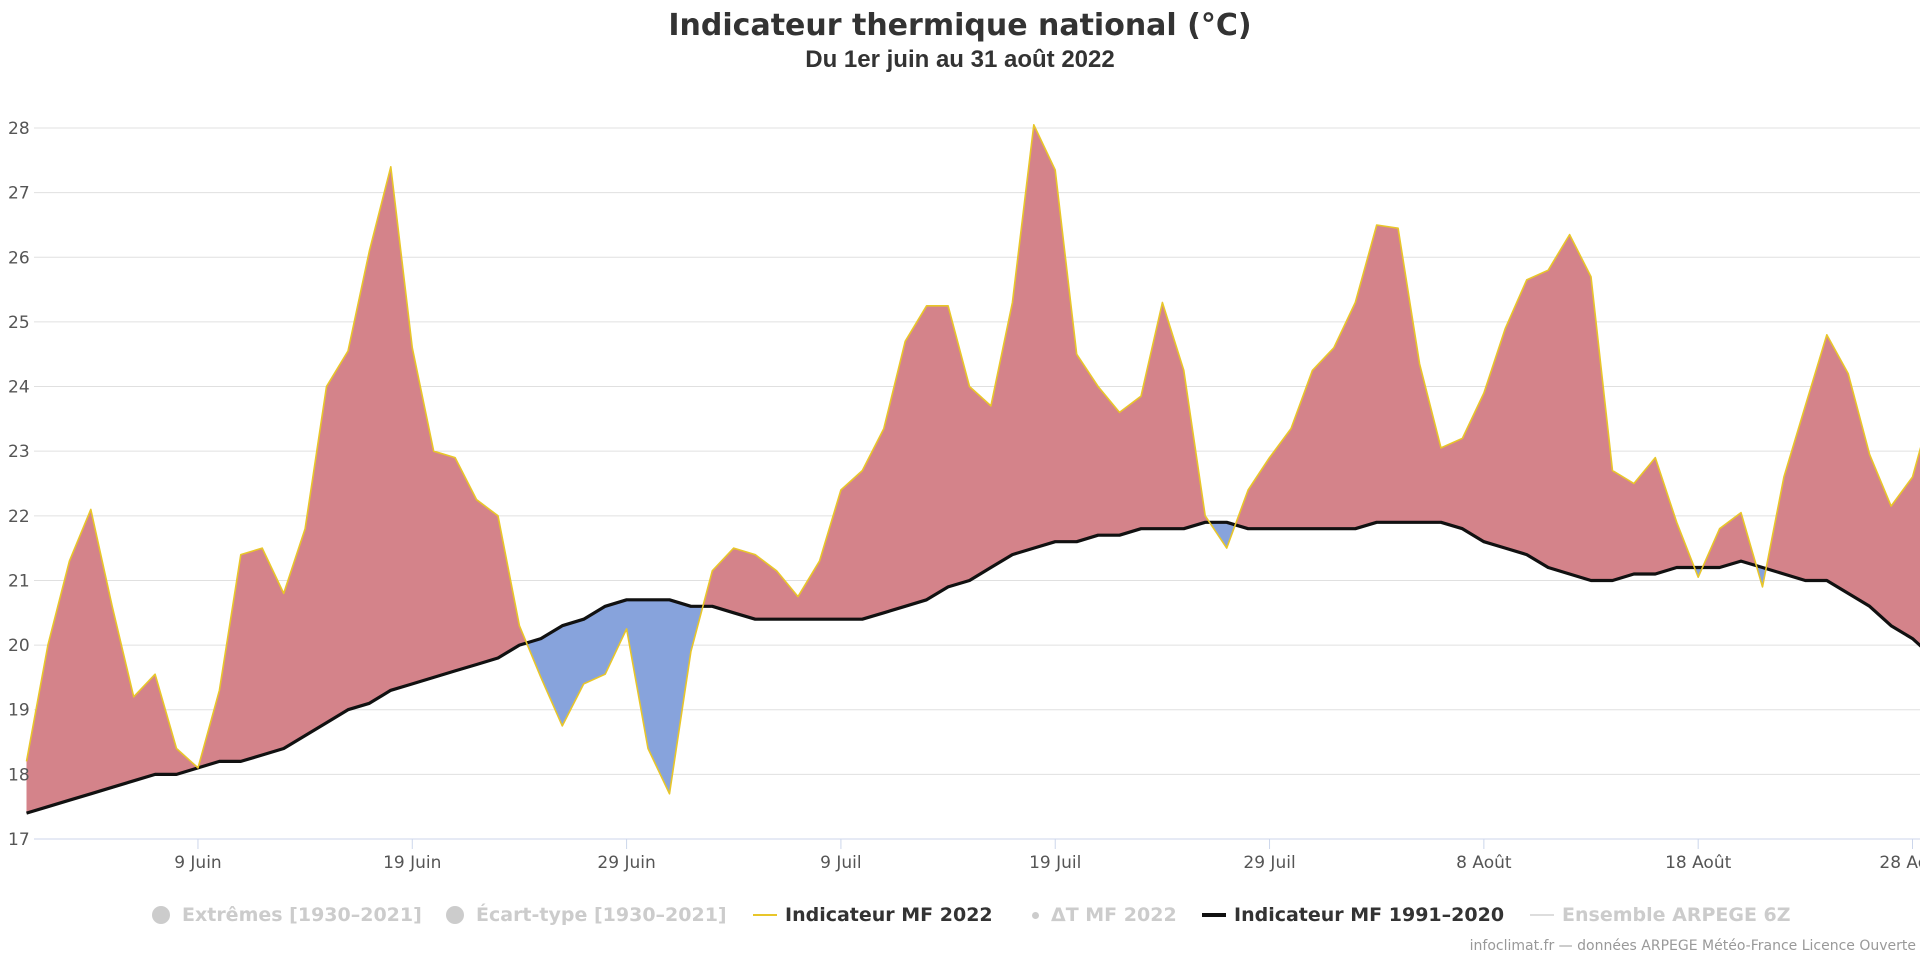 The image size is (1920, 960). I want to click on legend-item: Indicateur MF 2022, so click(873, 915).